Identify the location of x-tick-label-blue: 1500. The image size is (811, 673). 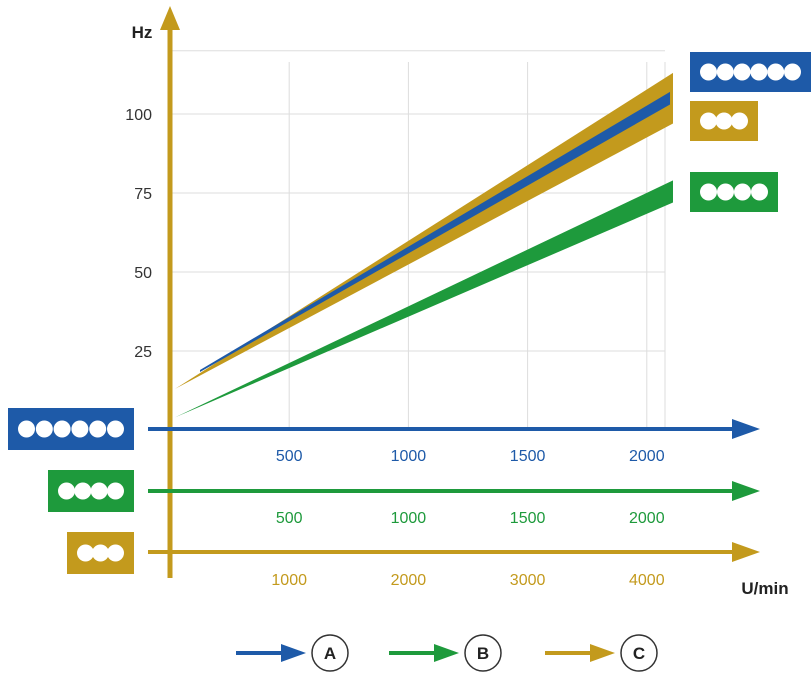
(528, 456).